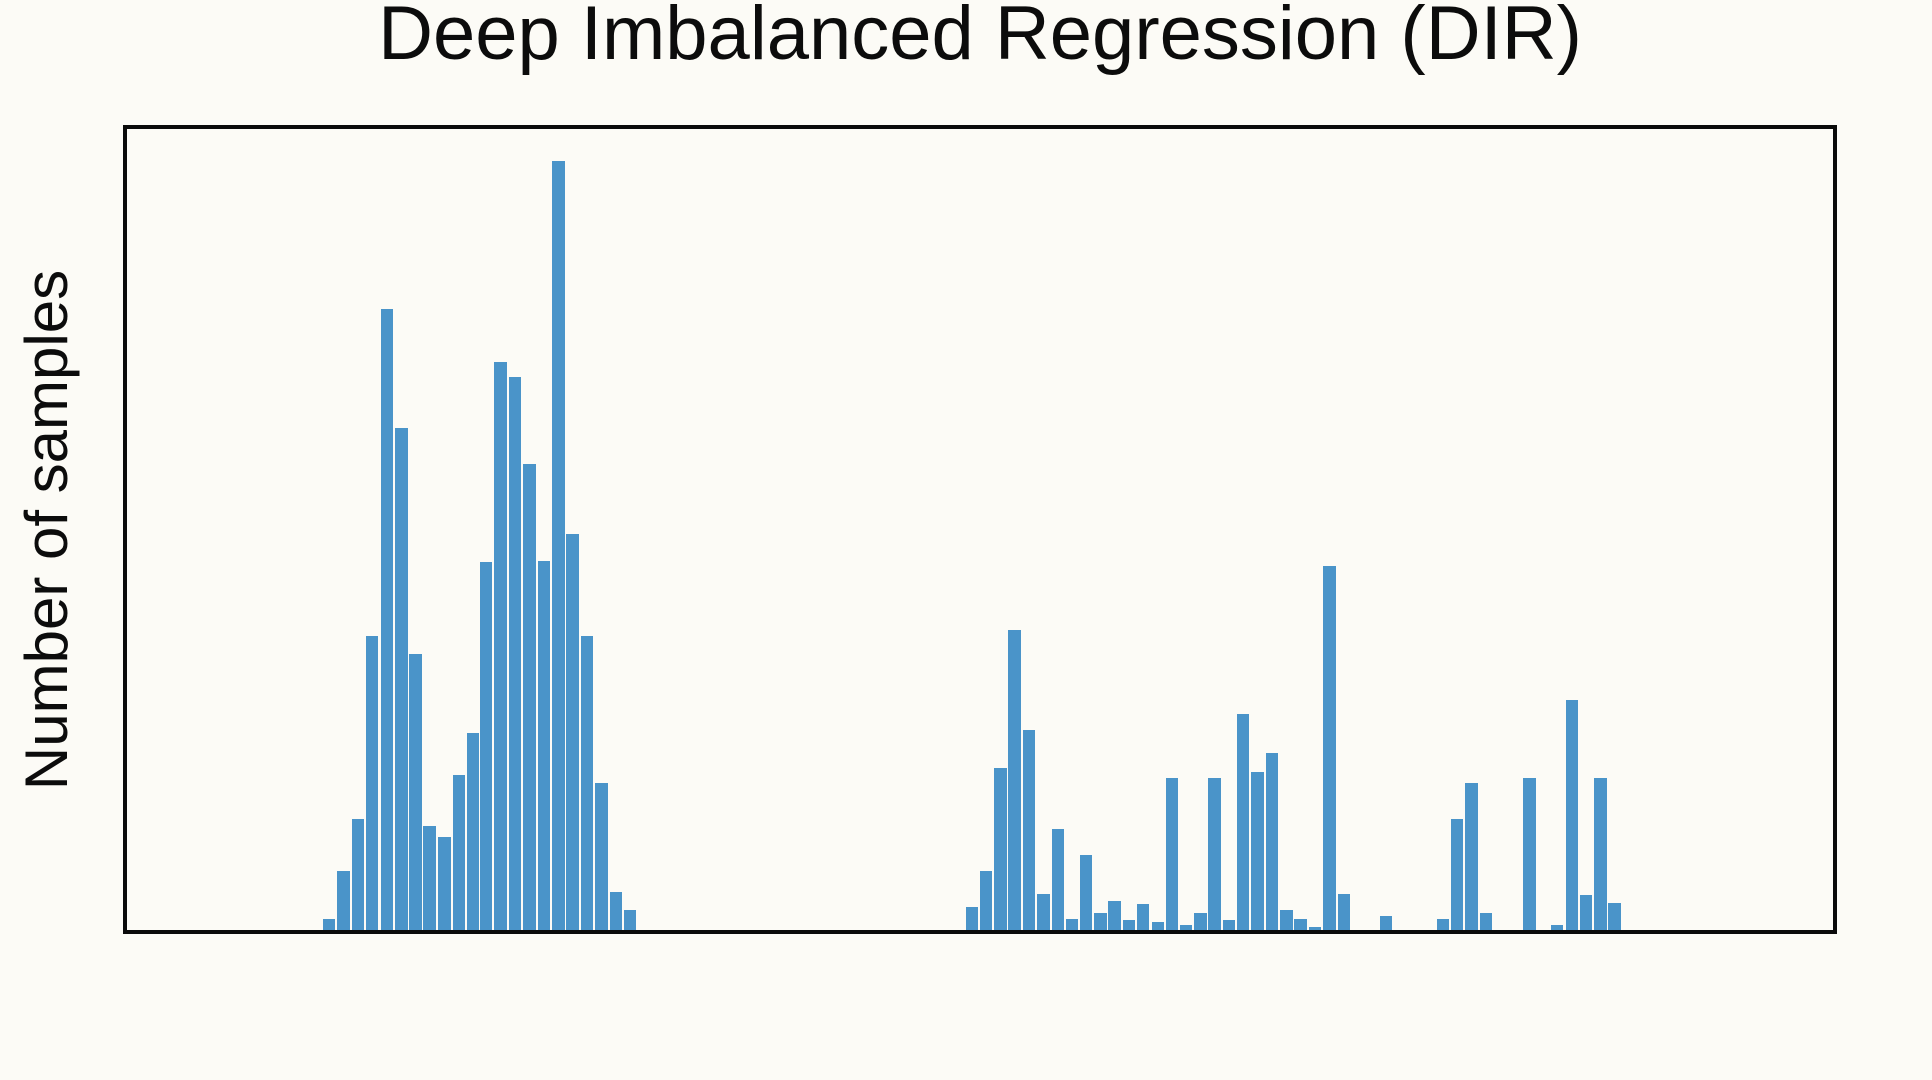 The image size is (1932, 1080). I want to click on chart-title: Deep Imbalanced Regression (DIR), so click(980, 38).